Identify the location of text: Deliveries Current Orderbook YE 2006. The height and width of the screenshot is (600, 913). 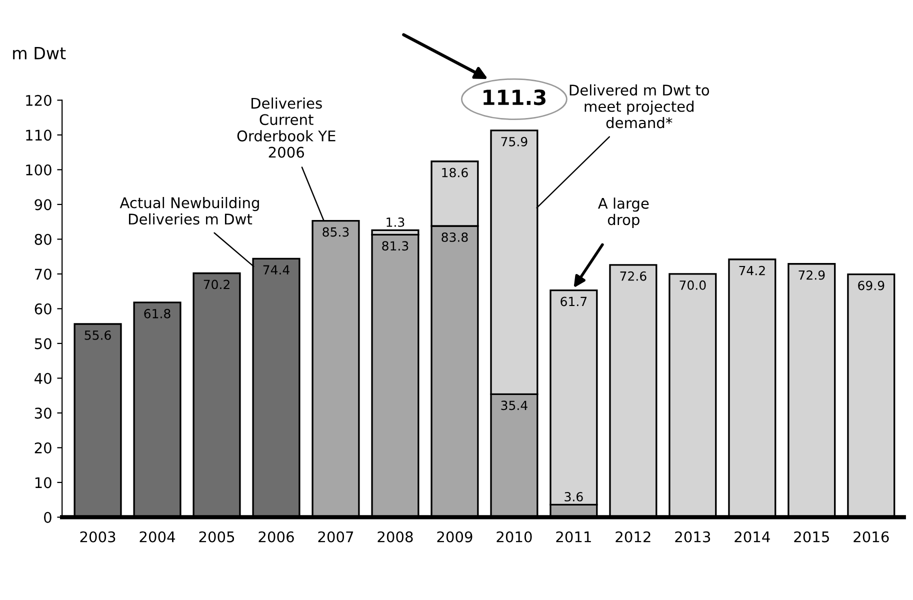
(286, 127).